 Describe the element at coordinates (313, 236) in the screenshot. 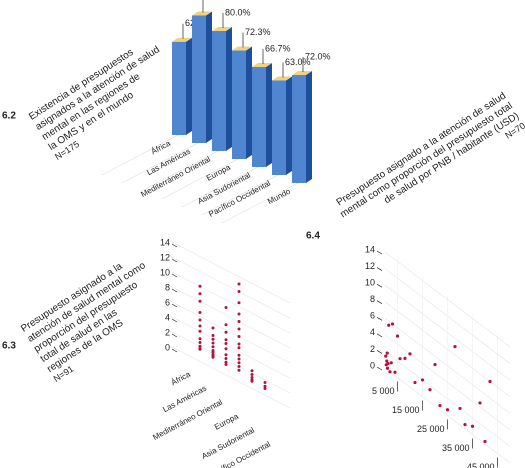

I see `figure-number: 6.4` at that location.